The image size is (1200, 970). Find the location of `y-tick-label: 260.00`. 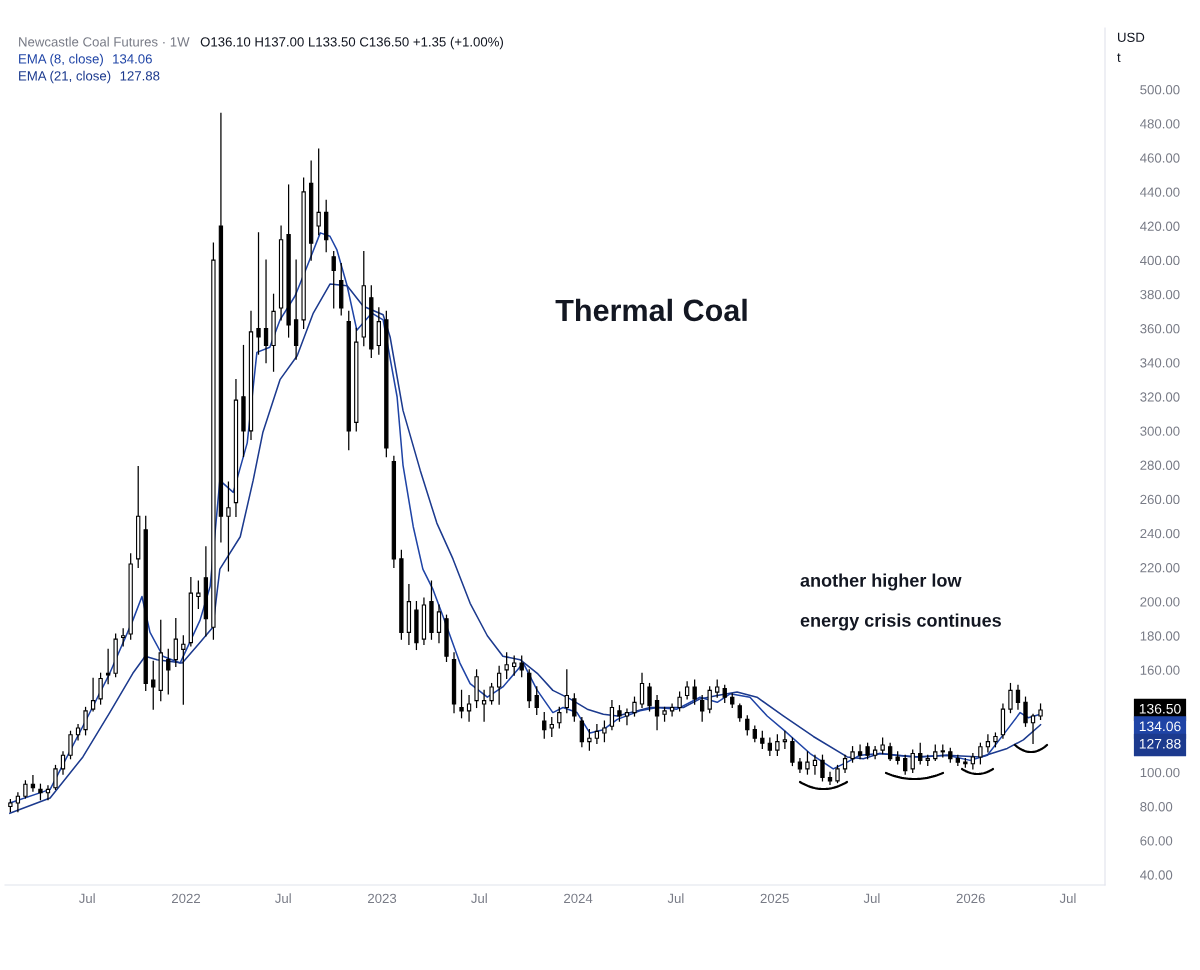

y-tick-label: 260.00 is located at coordinates (1160, 499).